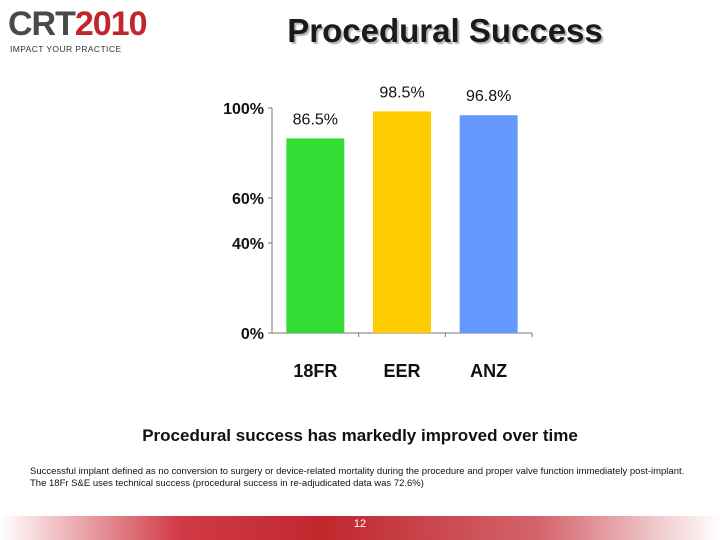 This screenshot has height=540, width=720. What do you see at coordinates (252, 334) in the screenshot?
I see `y-tick-label: 0%` at bounding box center [252, 334].